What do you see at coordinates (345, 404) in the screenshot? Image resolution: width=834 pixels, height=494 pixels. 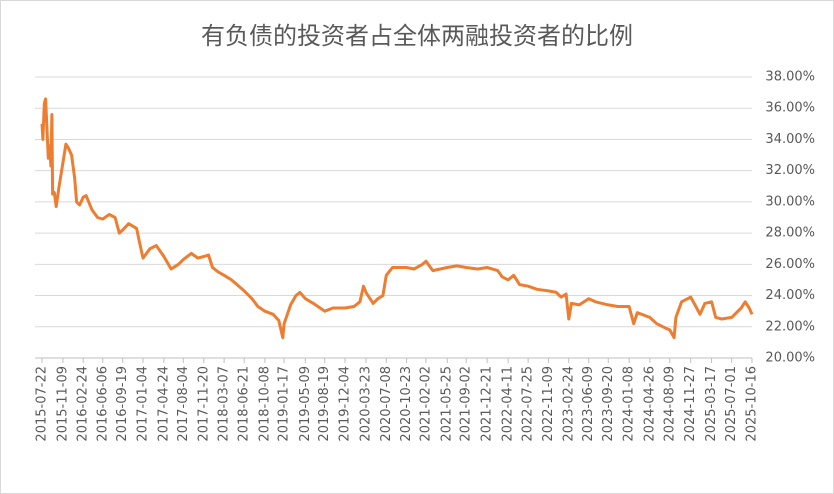 I see `x-tick-label: 2019-12-04` at bounding box center [345, 404].